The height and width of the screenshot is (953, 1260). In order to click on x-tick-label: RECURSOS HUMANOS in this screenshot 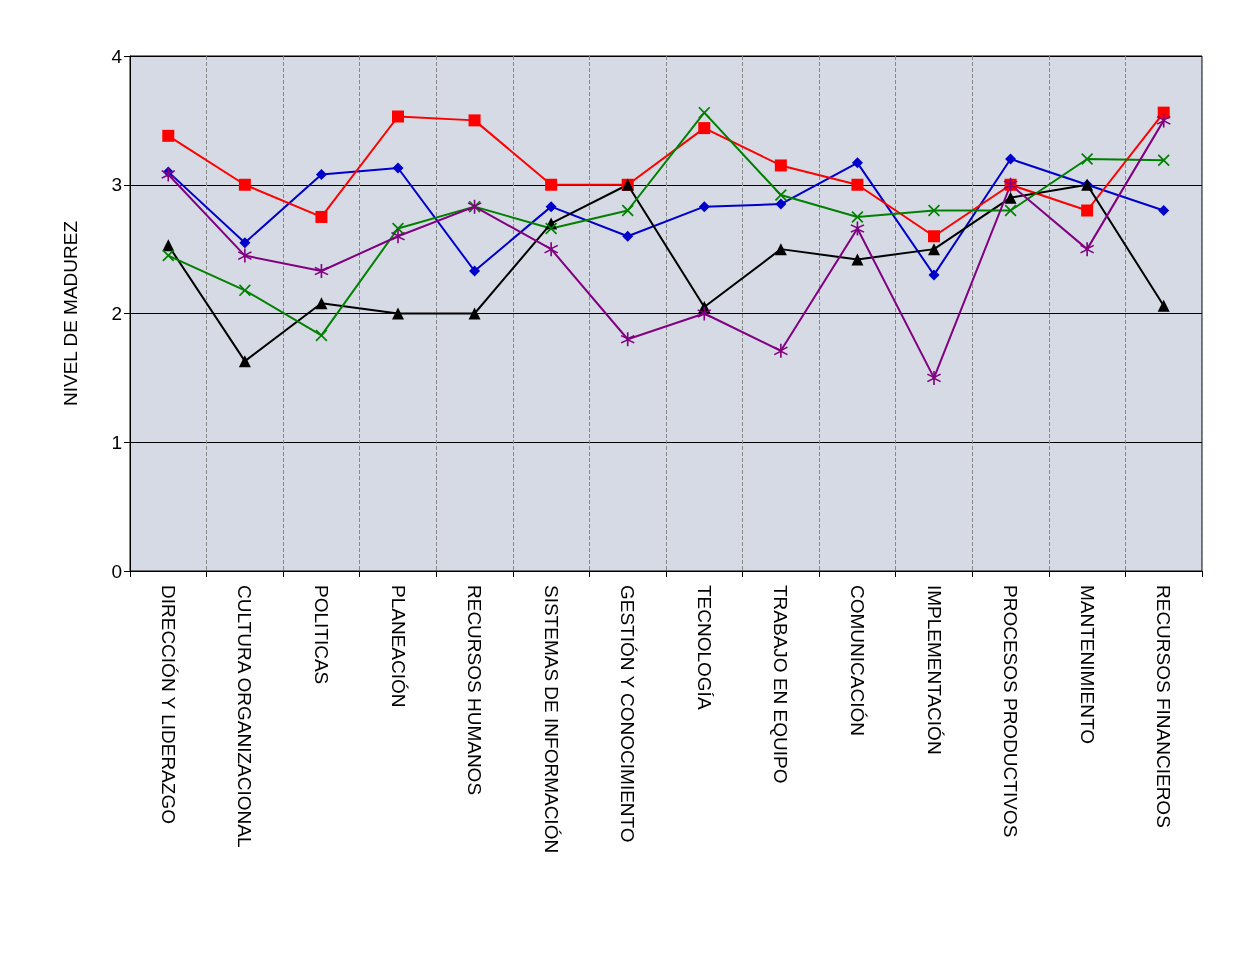, I will do `click(475, 690)`.